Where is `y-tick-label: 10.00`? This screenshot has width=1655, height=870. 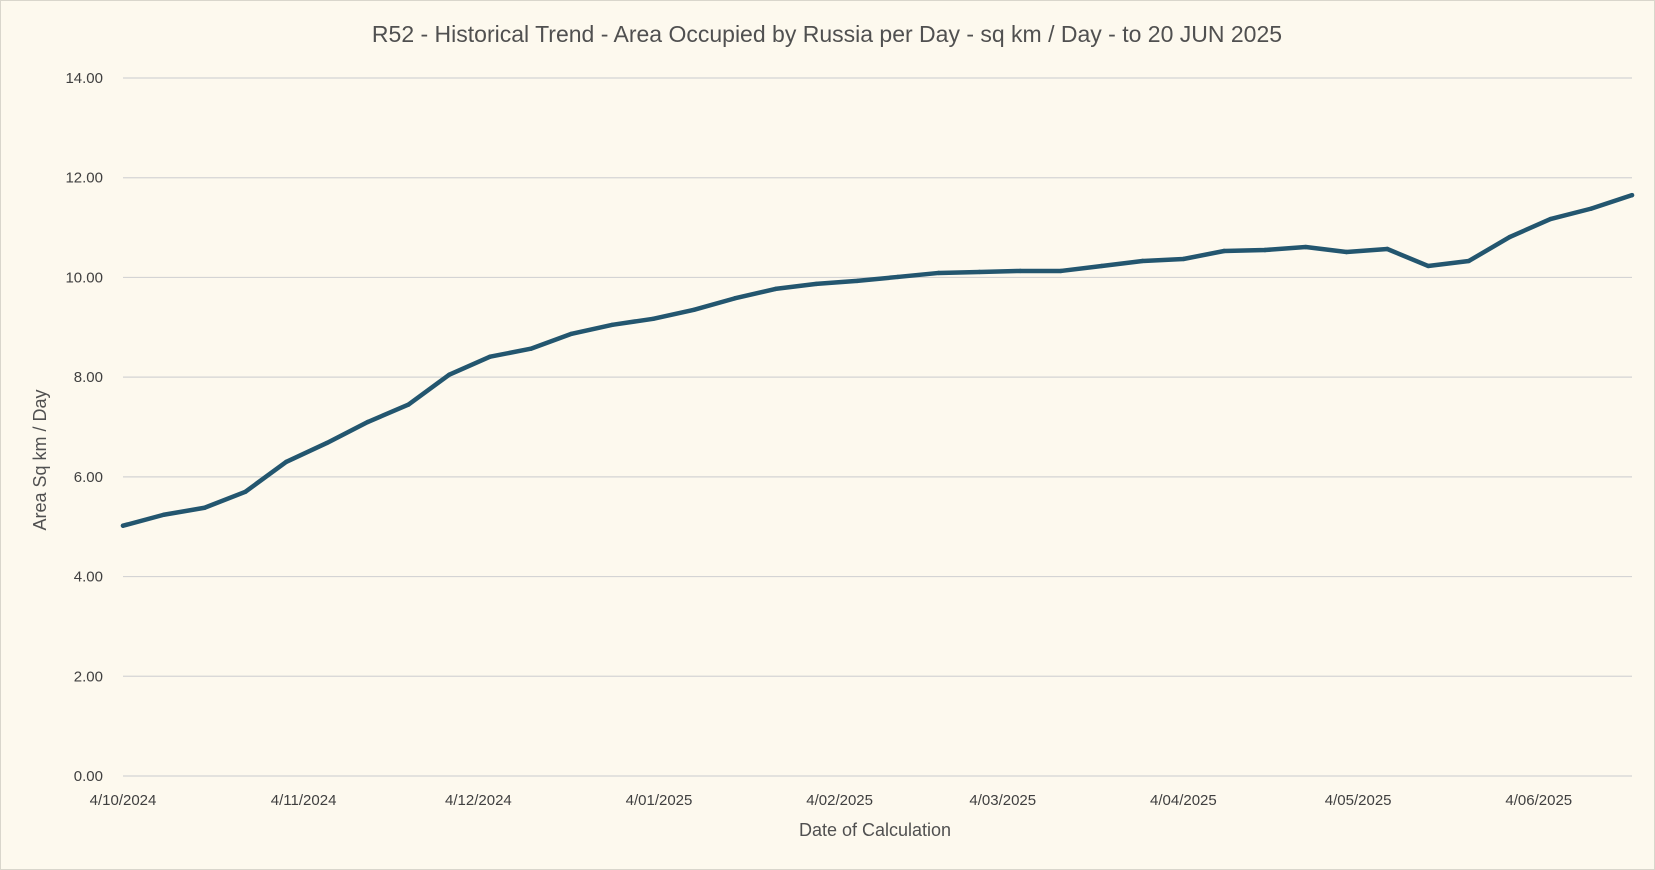 y-tick-label: 10.00 is located at coordinates (84, 277).